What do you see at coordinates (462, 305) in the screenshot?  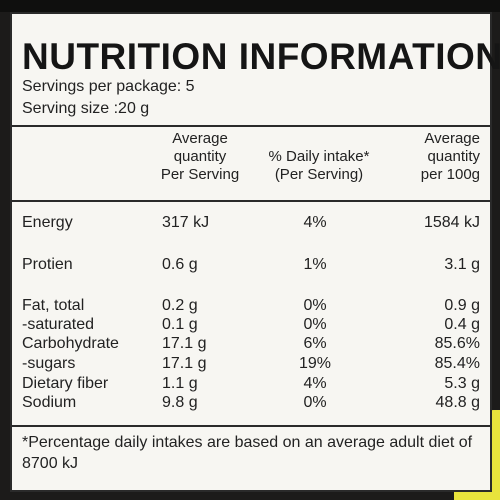 I see `per-100g-value: 0.9 g` at bounding box center [462, 305].